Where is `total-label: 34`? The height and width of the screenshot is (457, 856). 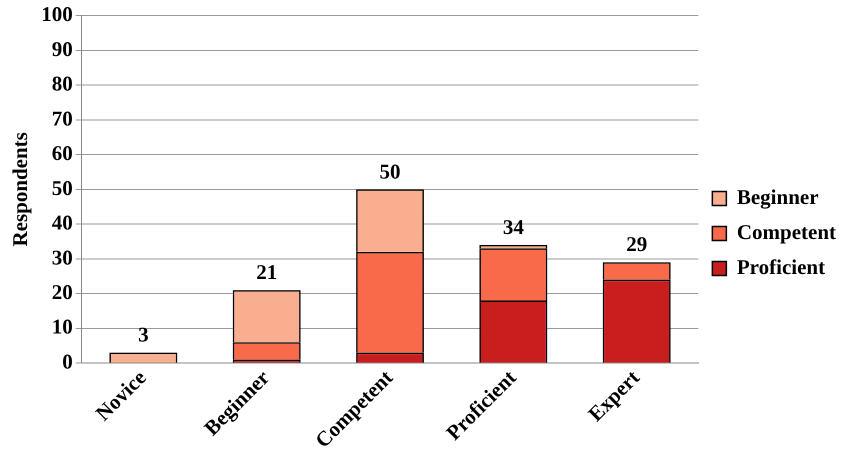 total-label: 34 is located at coordinates (513, 226).